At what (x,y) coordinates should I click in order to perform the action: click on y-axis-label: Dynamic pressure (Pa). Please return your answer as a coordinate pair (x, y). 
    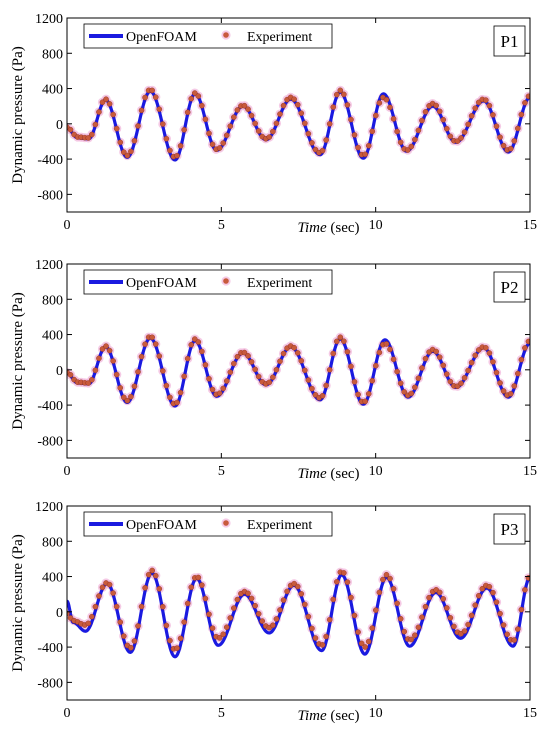
    Looking at the image, I should click on (18, 602).